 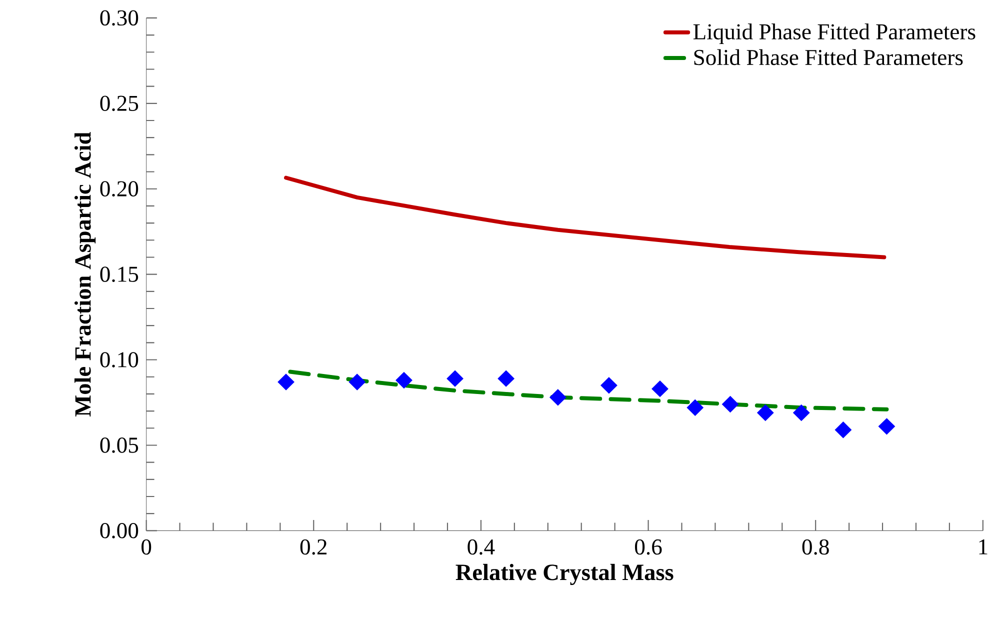 I want to click on legend-label: Liquid Phase Fitted Parameters, so click(x=834, y=33).